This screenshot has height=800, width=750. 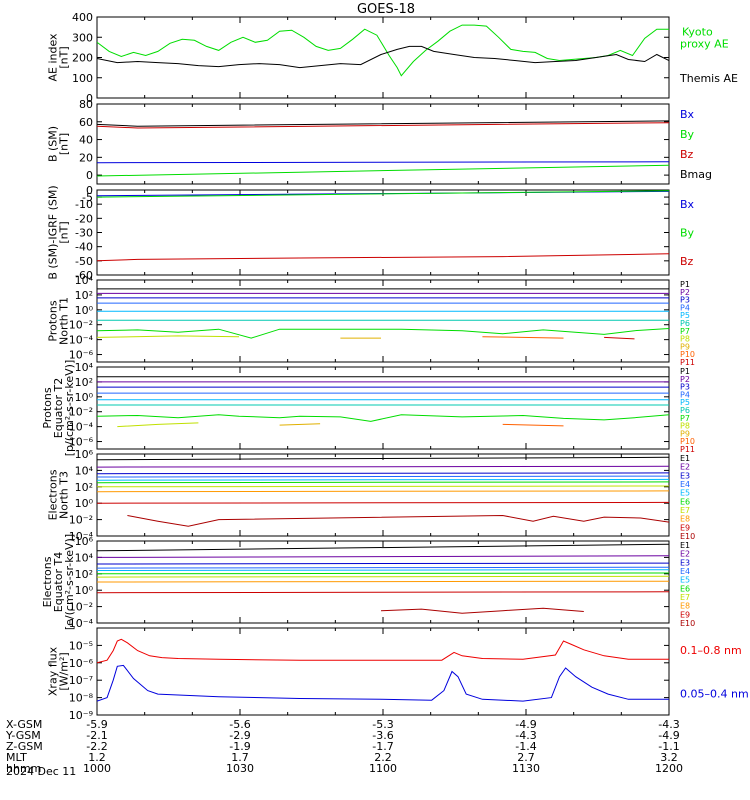 I want to click on ephemeris-row-label: hhmm, so click(x=23, y=768).